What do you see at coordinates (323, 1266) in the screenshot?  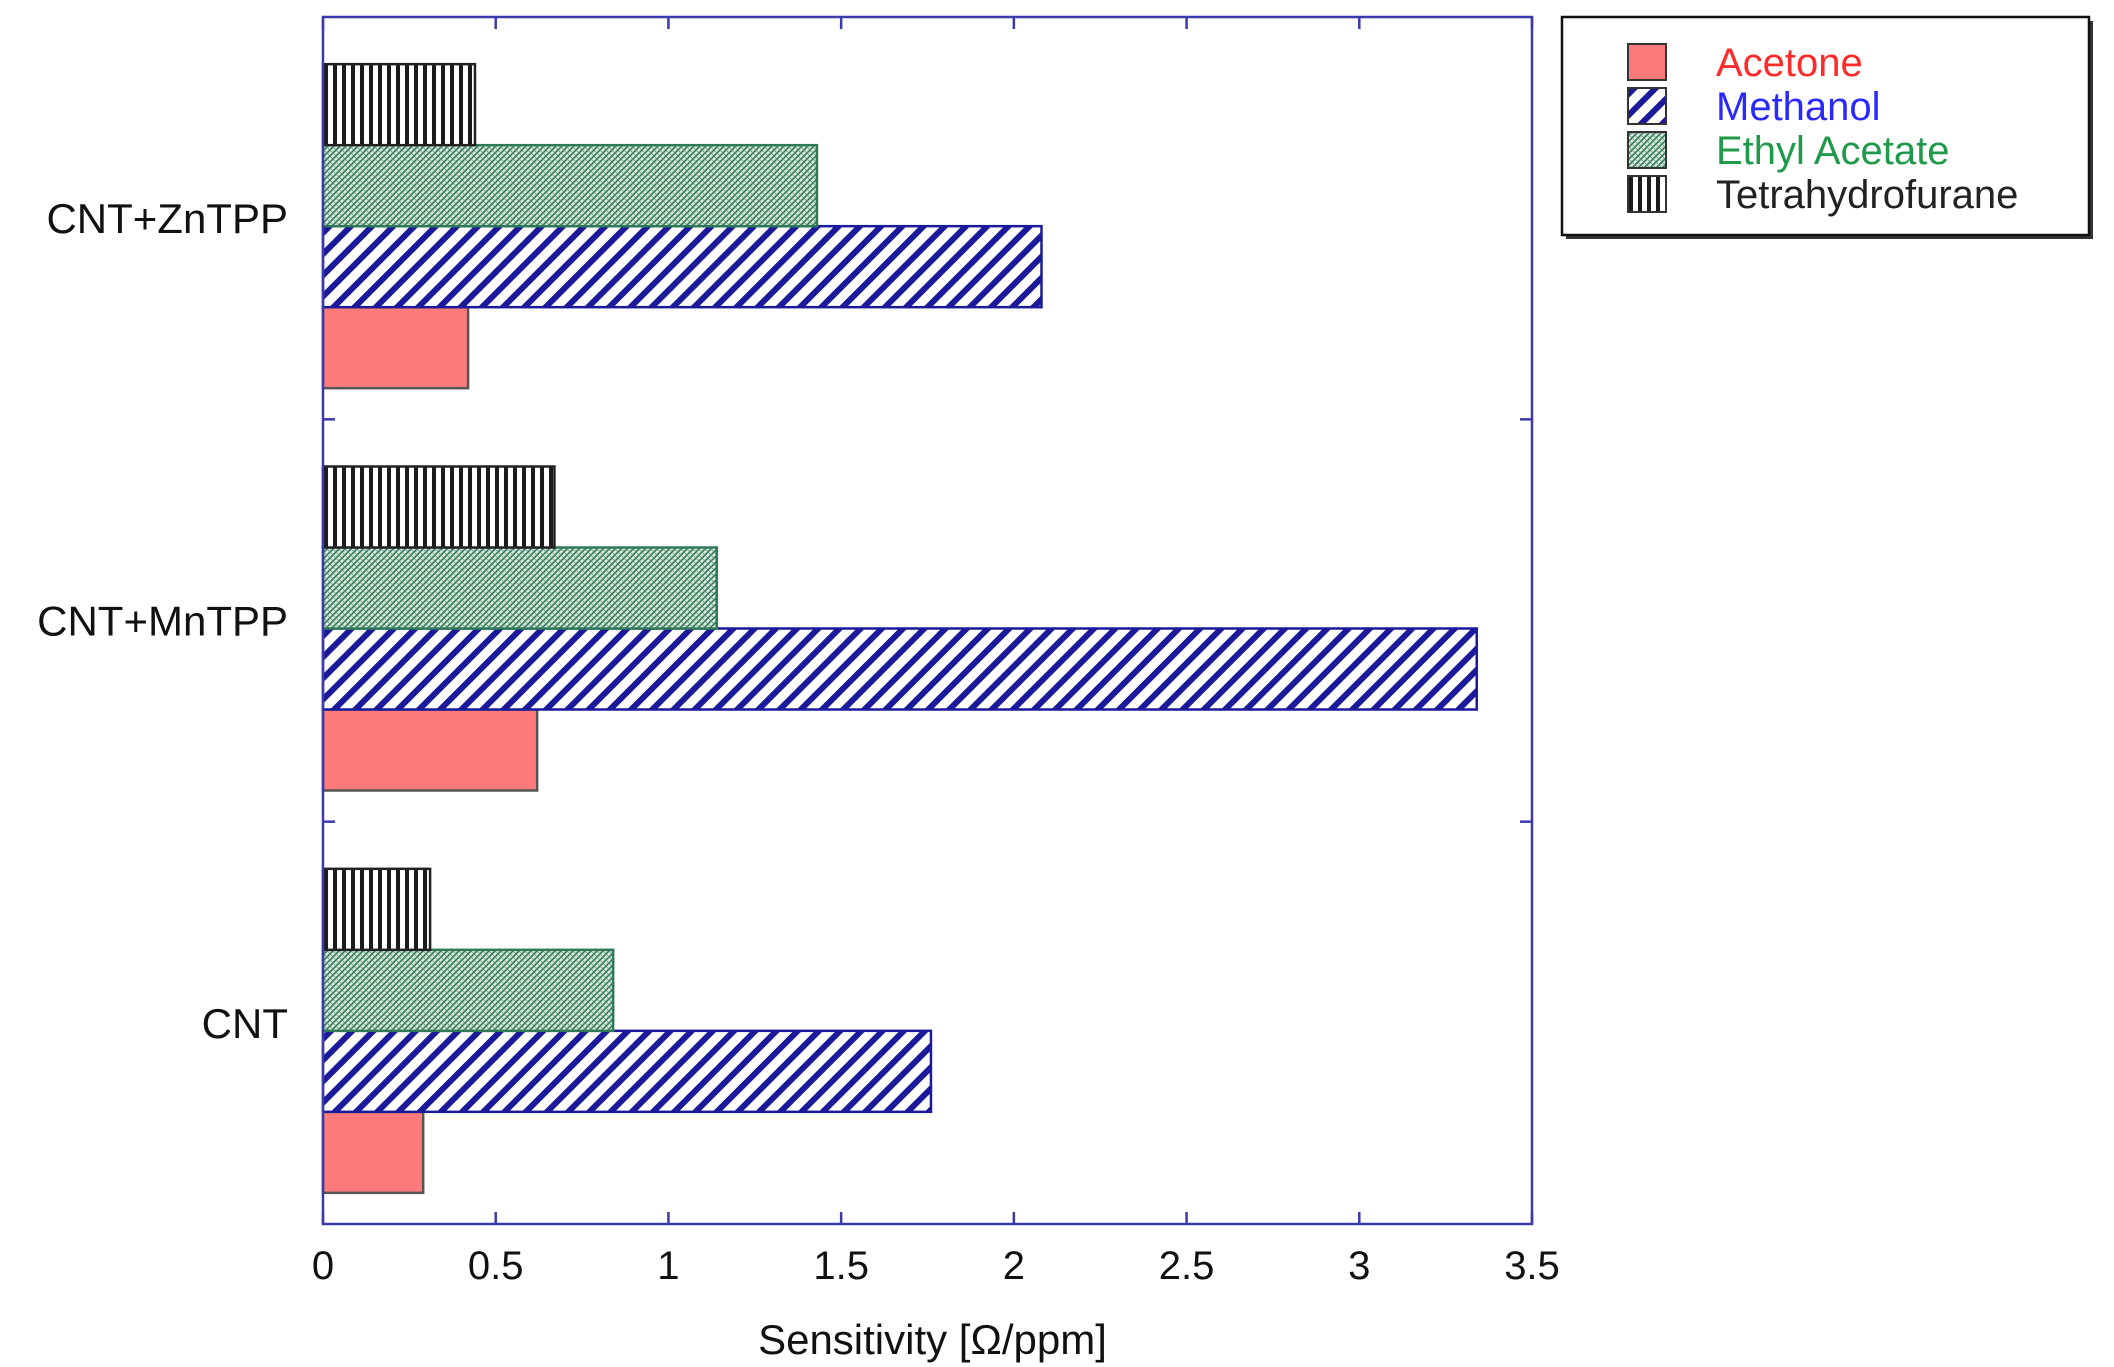 I see `x-tick-label: 0` at bounding box center [323, 1266].